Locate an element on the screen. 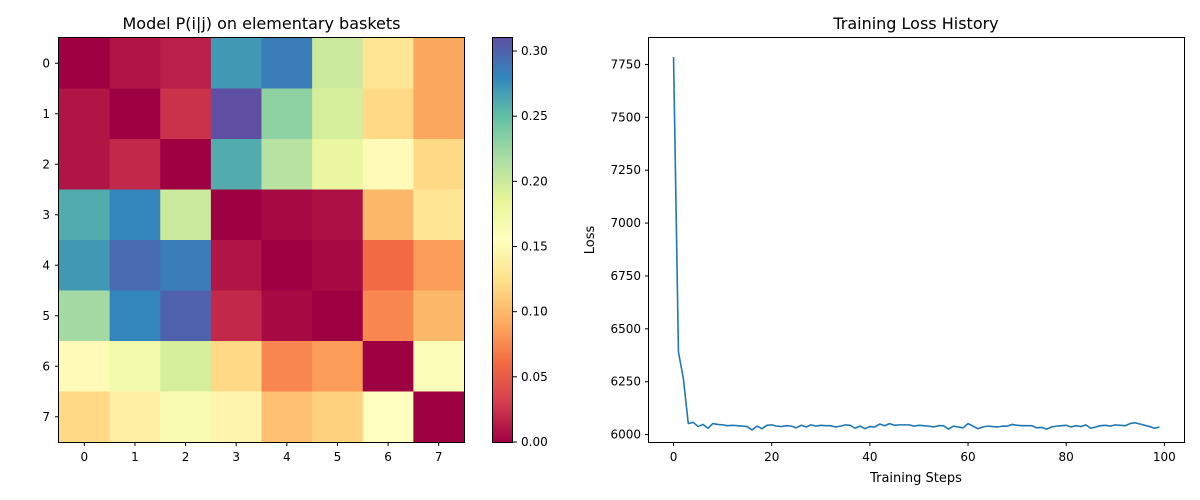 The image size is (1200, 500). heatmap-y-tick-label: 5 is located at coordinates (46, 316).